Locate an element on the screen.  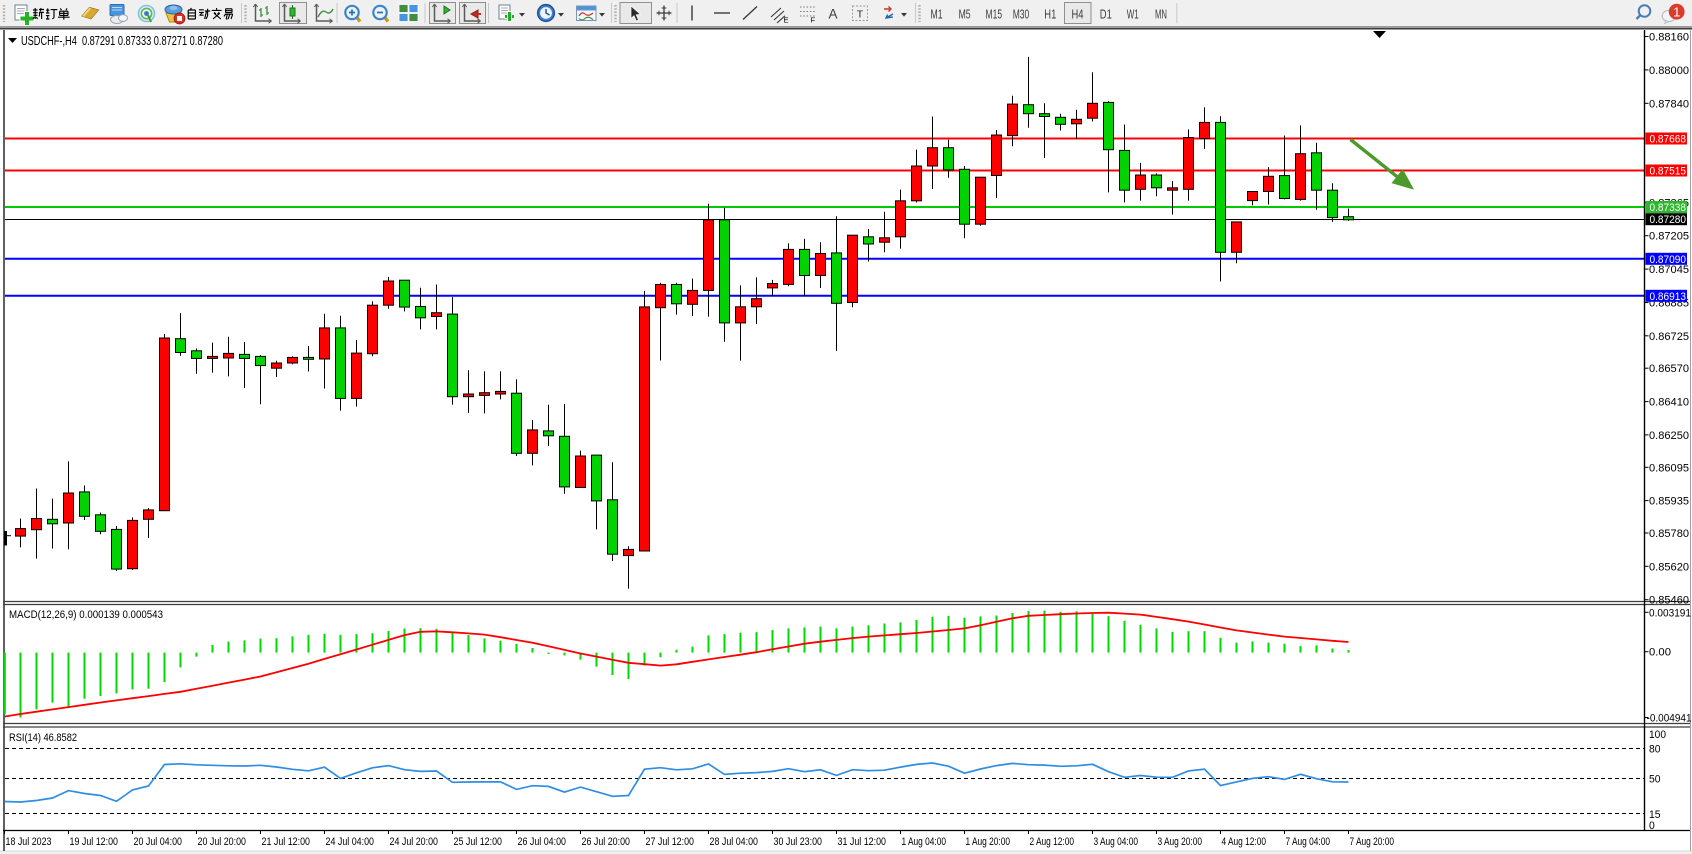
svg-text: 0.86410 is located at coordinates (1669, 403).